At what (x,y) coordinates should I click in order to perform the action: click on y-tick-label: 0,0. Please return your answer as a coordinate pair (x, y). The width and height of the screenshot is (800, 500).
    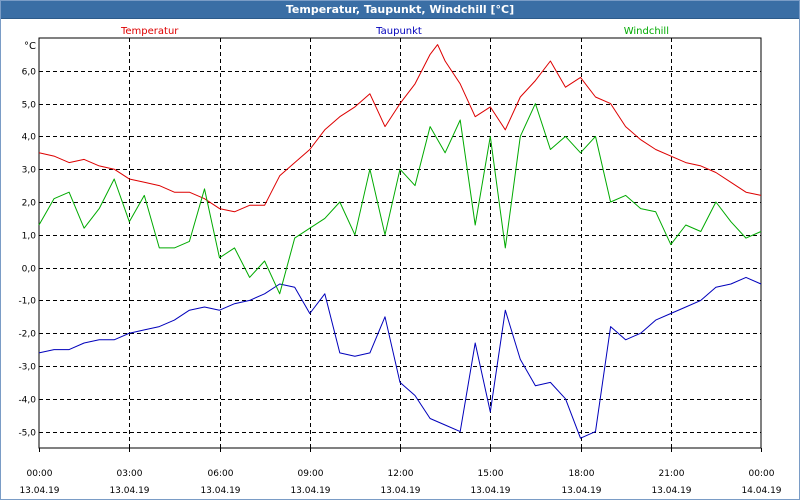
    Looking at the image, I should click on (29, 270).